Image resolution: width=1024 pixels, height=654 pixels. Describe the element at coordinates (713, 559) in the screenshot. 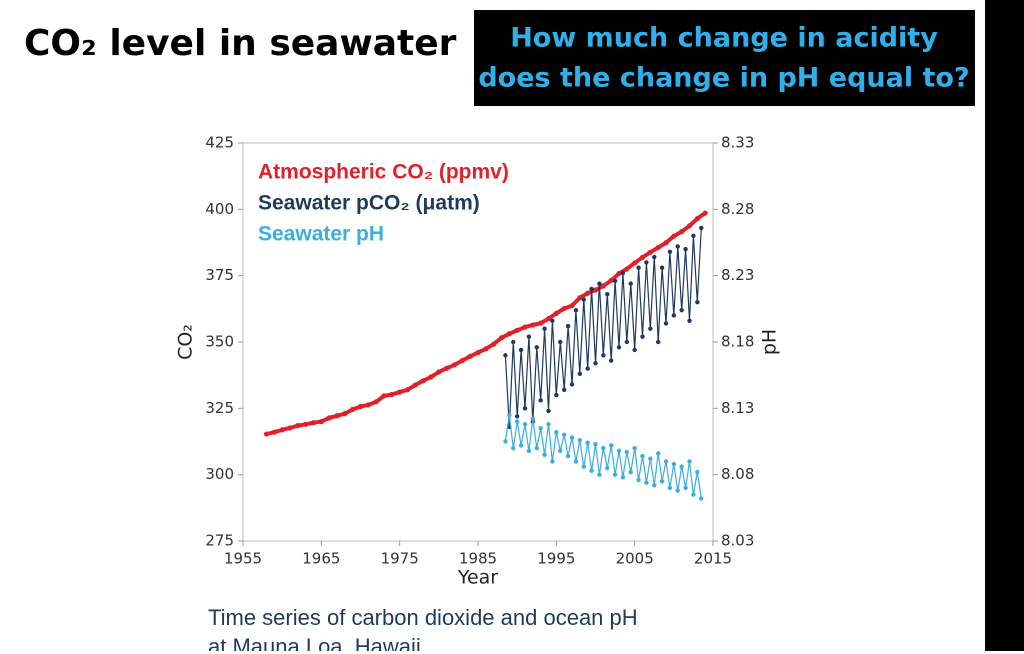

I see `x-tick-label: 2015` at that location.